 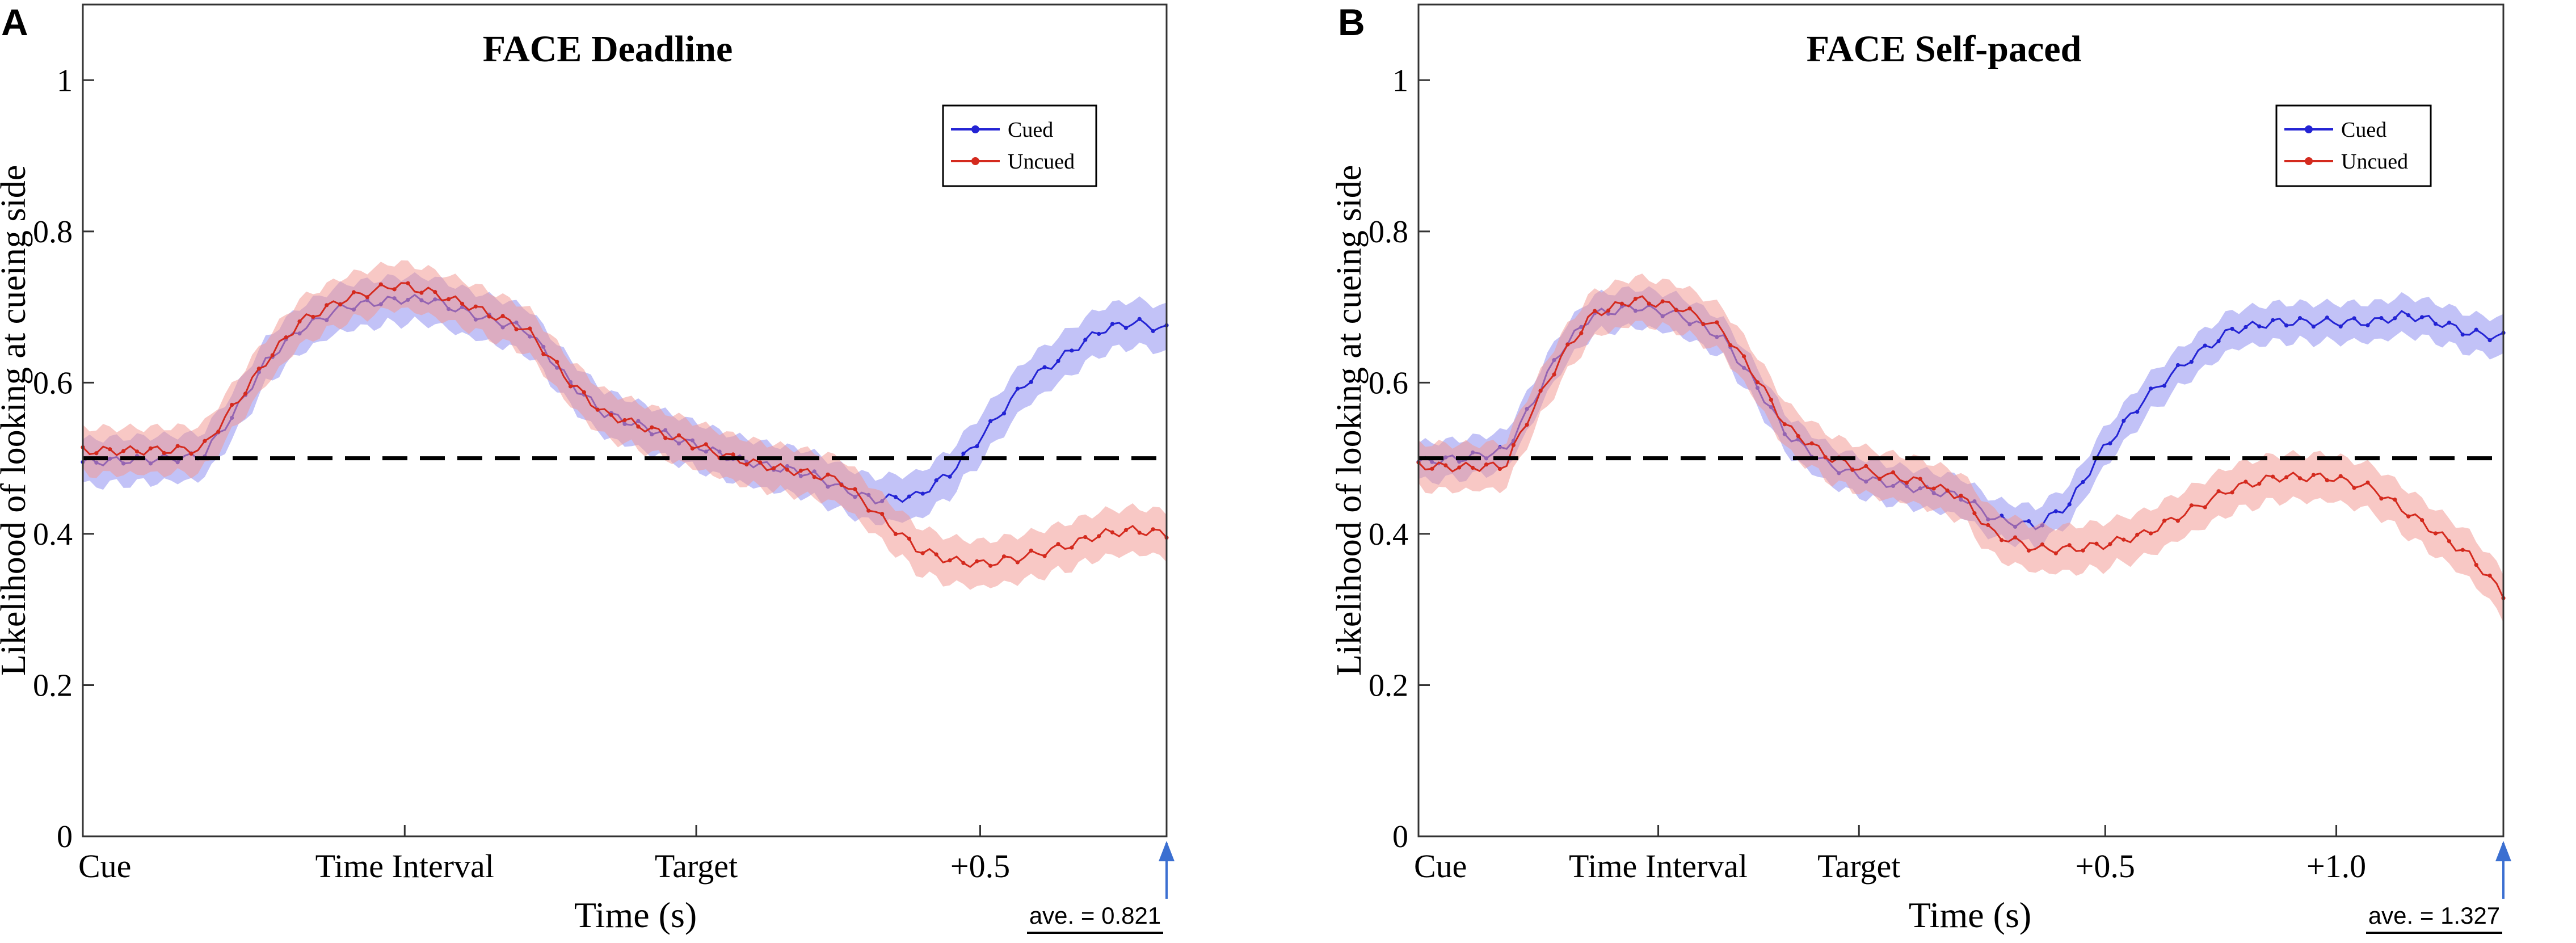 I want to click on legend: Cued Uncued, so click(x=1019, y=145).